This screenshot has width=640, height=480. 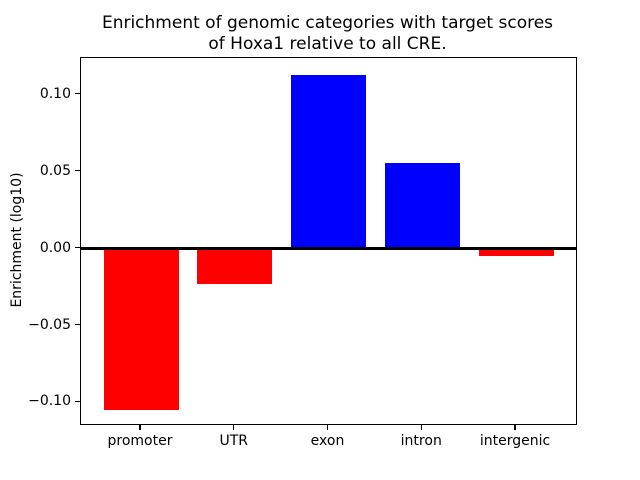 What do you see at coordinates (328, 249) in the screenshot?
I see `zero-line` at bounding box center [328, 249].